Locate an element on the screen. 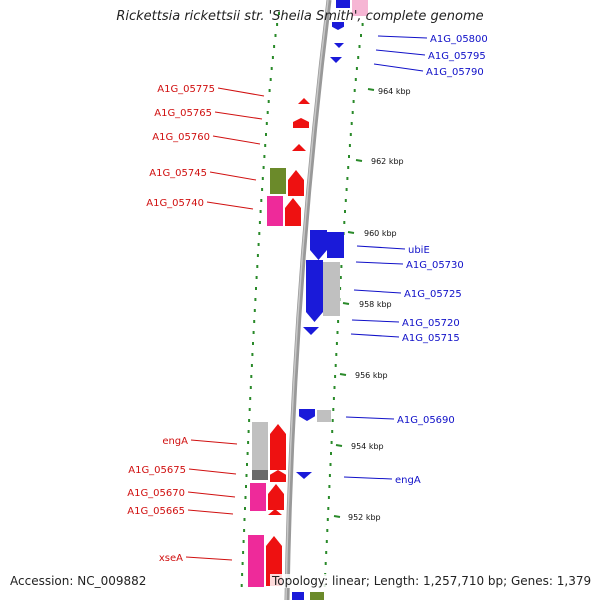 The image size is (600, 600). tick-label: 952 kbp is located at coordinates (364, 517).